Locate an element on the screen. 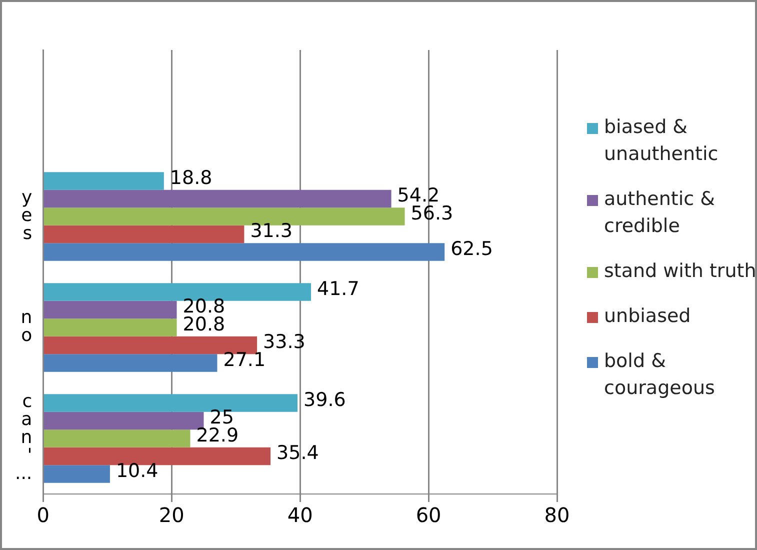  data-label: 39.6 is located at coordinates (325, 399).